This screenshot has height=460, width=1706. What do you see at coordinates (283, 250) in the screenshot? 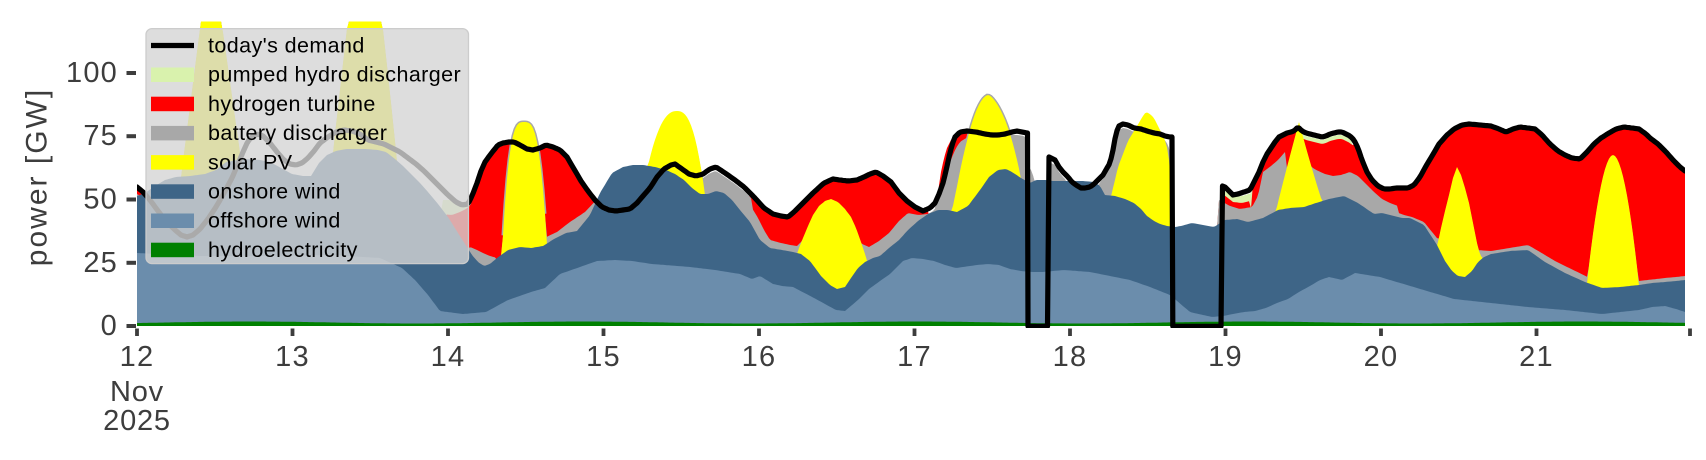
I see `svg-text: hydroelectricity` at bounding box center [283, 250].